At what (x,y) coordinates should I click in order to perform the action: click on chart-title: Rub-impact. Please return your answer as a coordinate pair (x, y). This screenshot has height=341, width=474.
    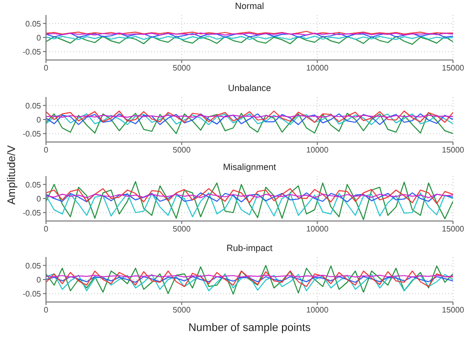
    Looking at the image, I should click on (249, 248).